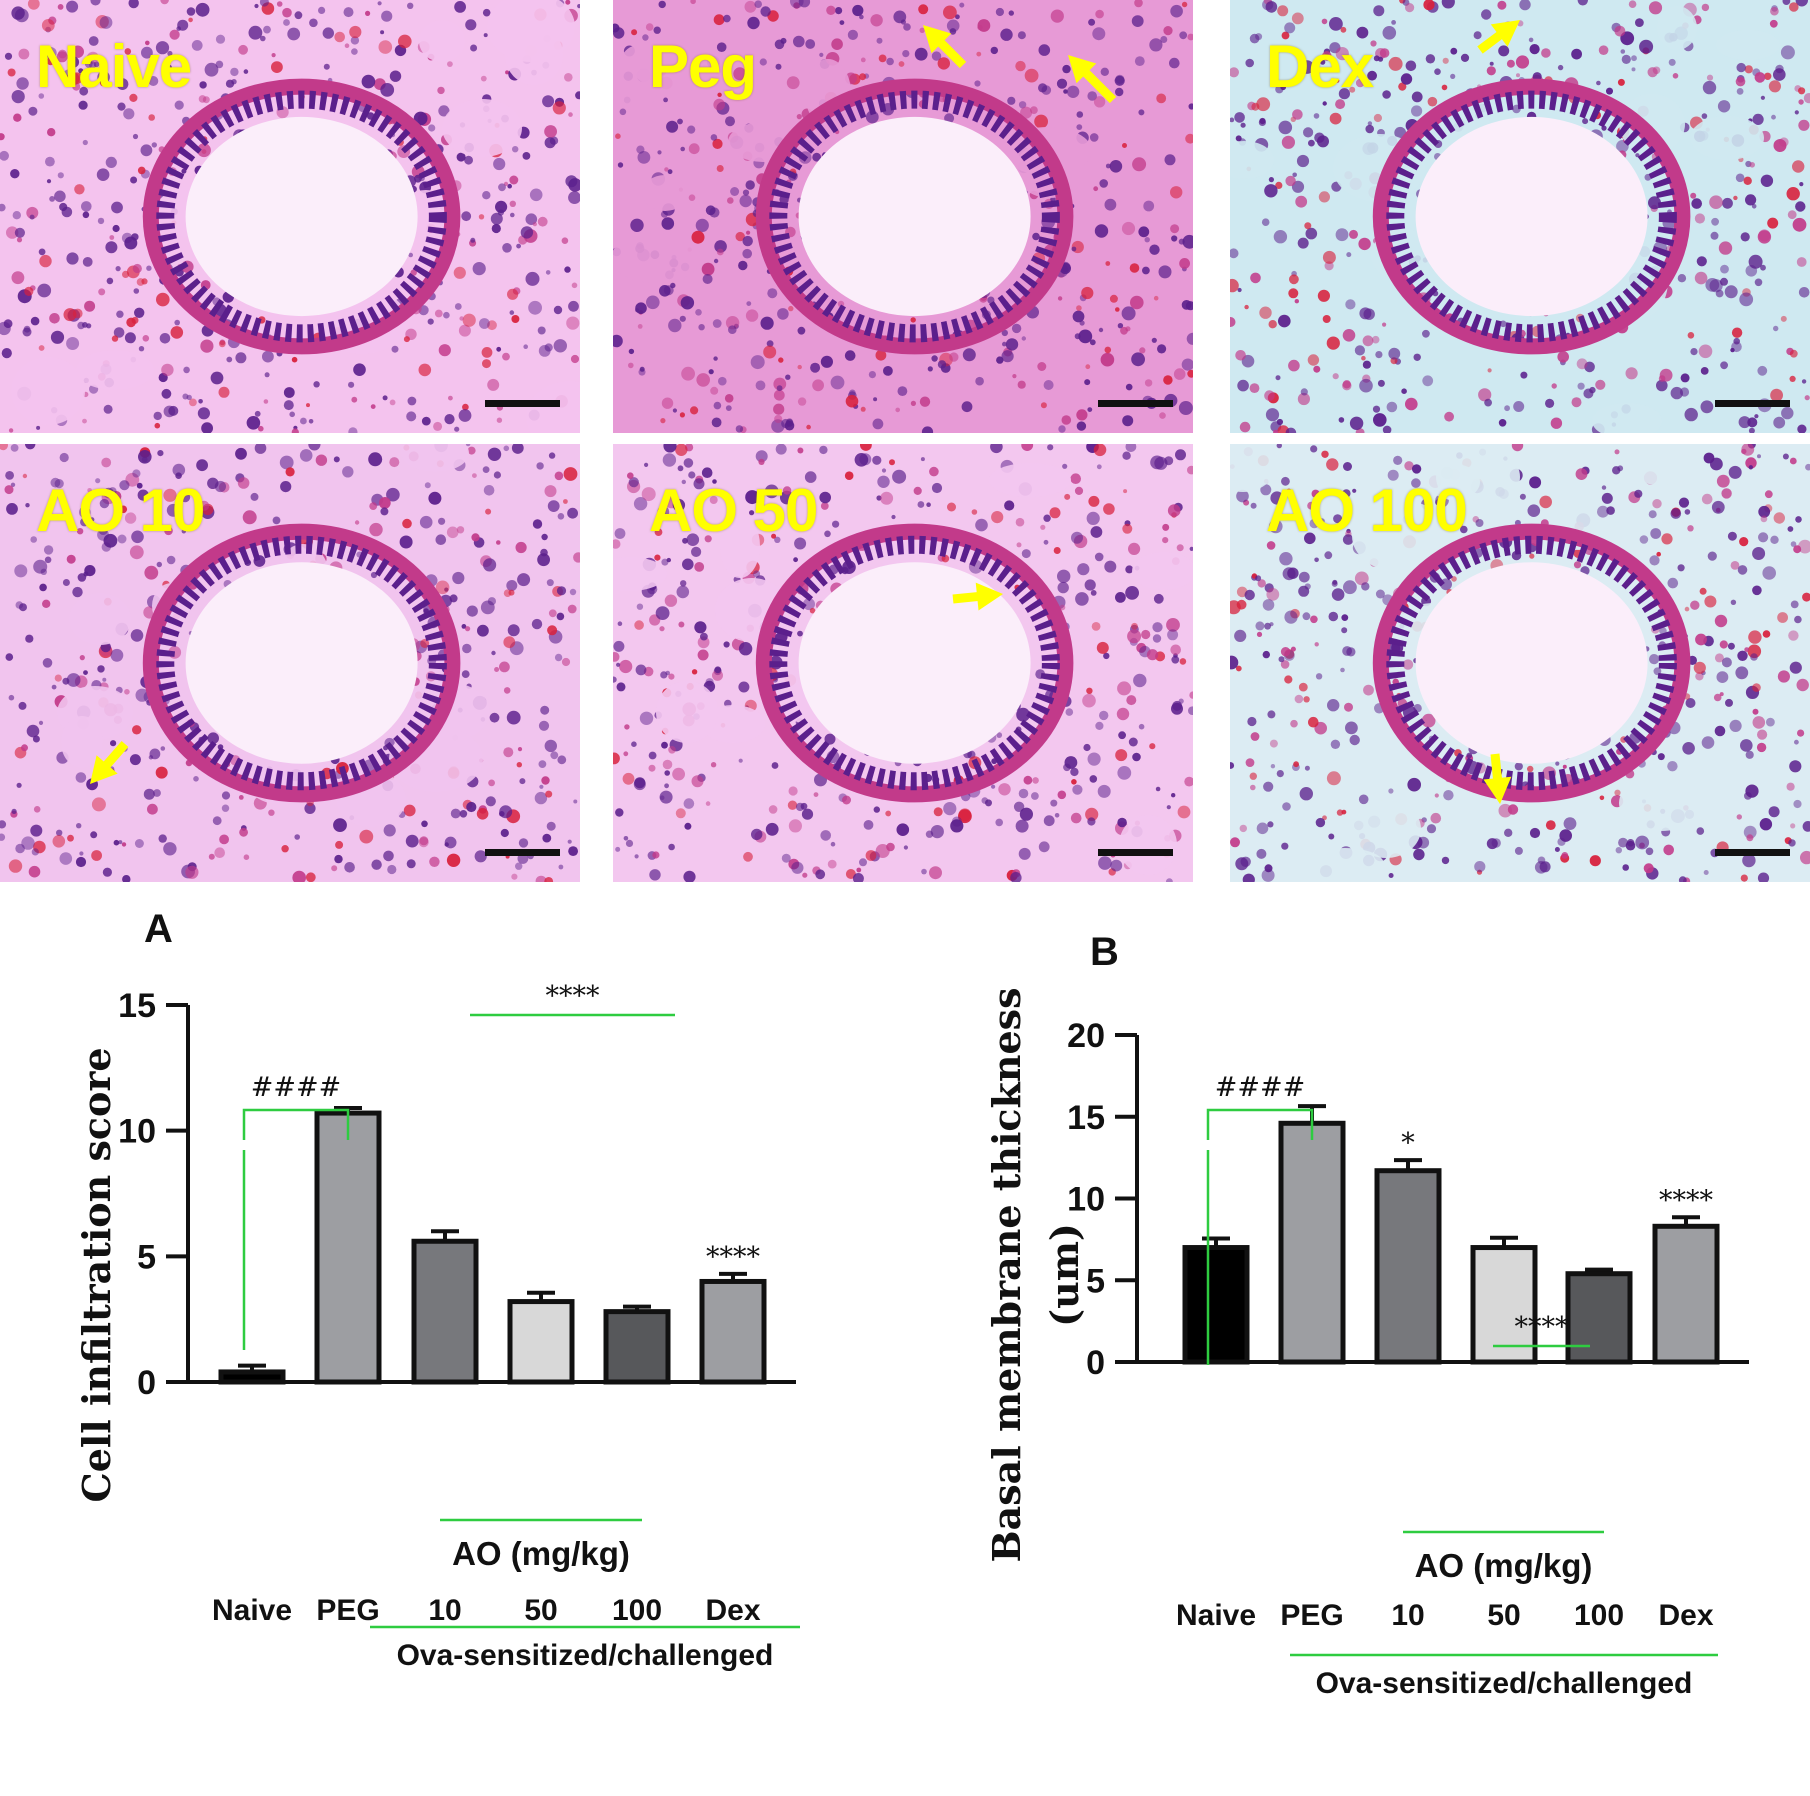  What do you see at coordinates (1086, 1036) in the screenshot?
I see `y-tick-label: 20` at bounding box center [1086, 1036].